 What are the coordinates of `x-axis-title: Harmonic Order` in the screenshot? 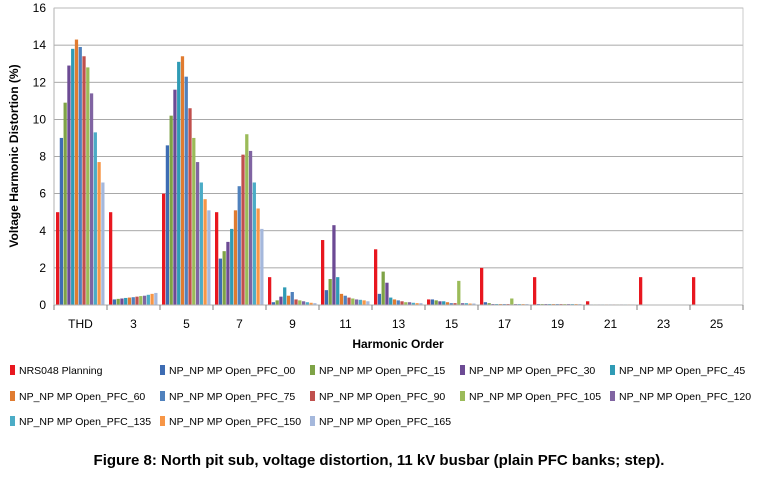 It's located at (398, 344).